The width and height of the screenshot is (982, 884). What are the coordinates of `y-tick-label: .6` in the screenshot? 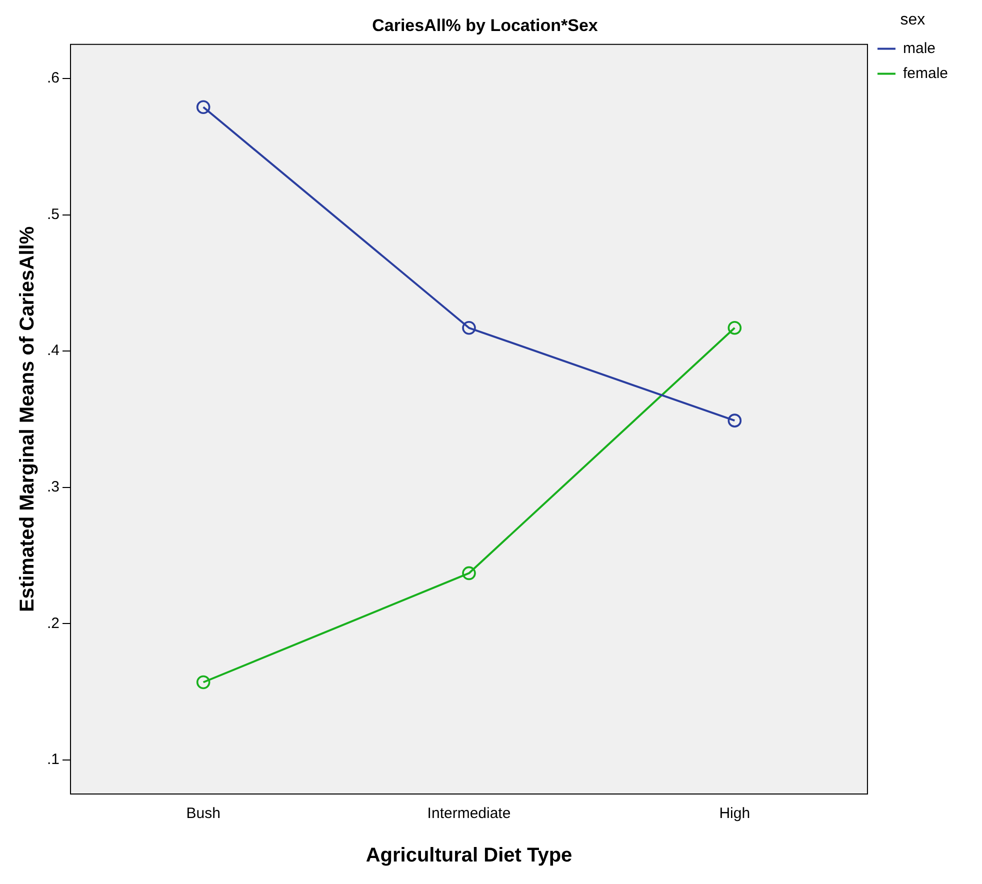 It's located at (53, 78).